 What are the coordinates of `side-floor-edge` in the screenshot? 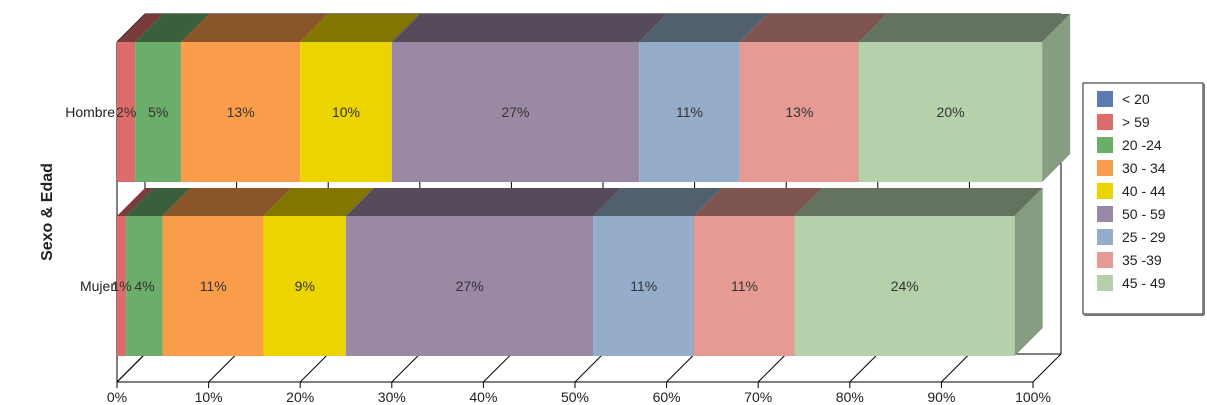 It's located at (131, 368).